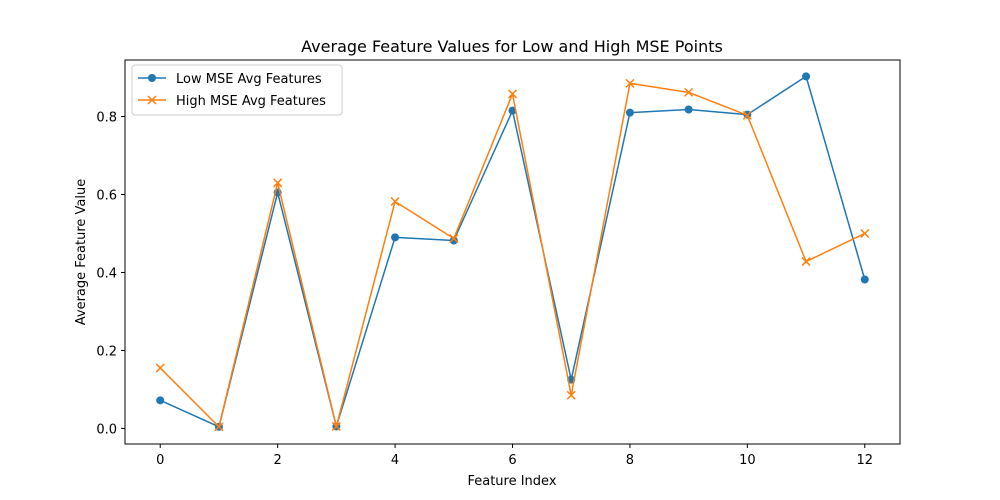 This screenshot has width=1000, height=500. I want to click on x-tick-label: 6, so click(512, 460).